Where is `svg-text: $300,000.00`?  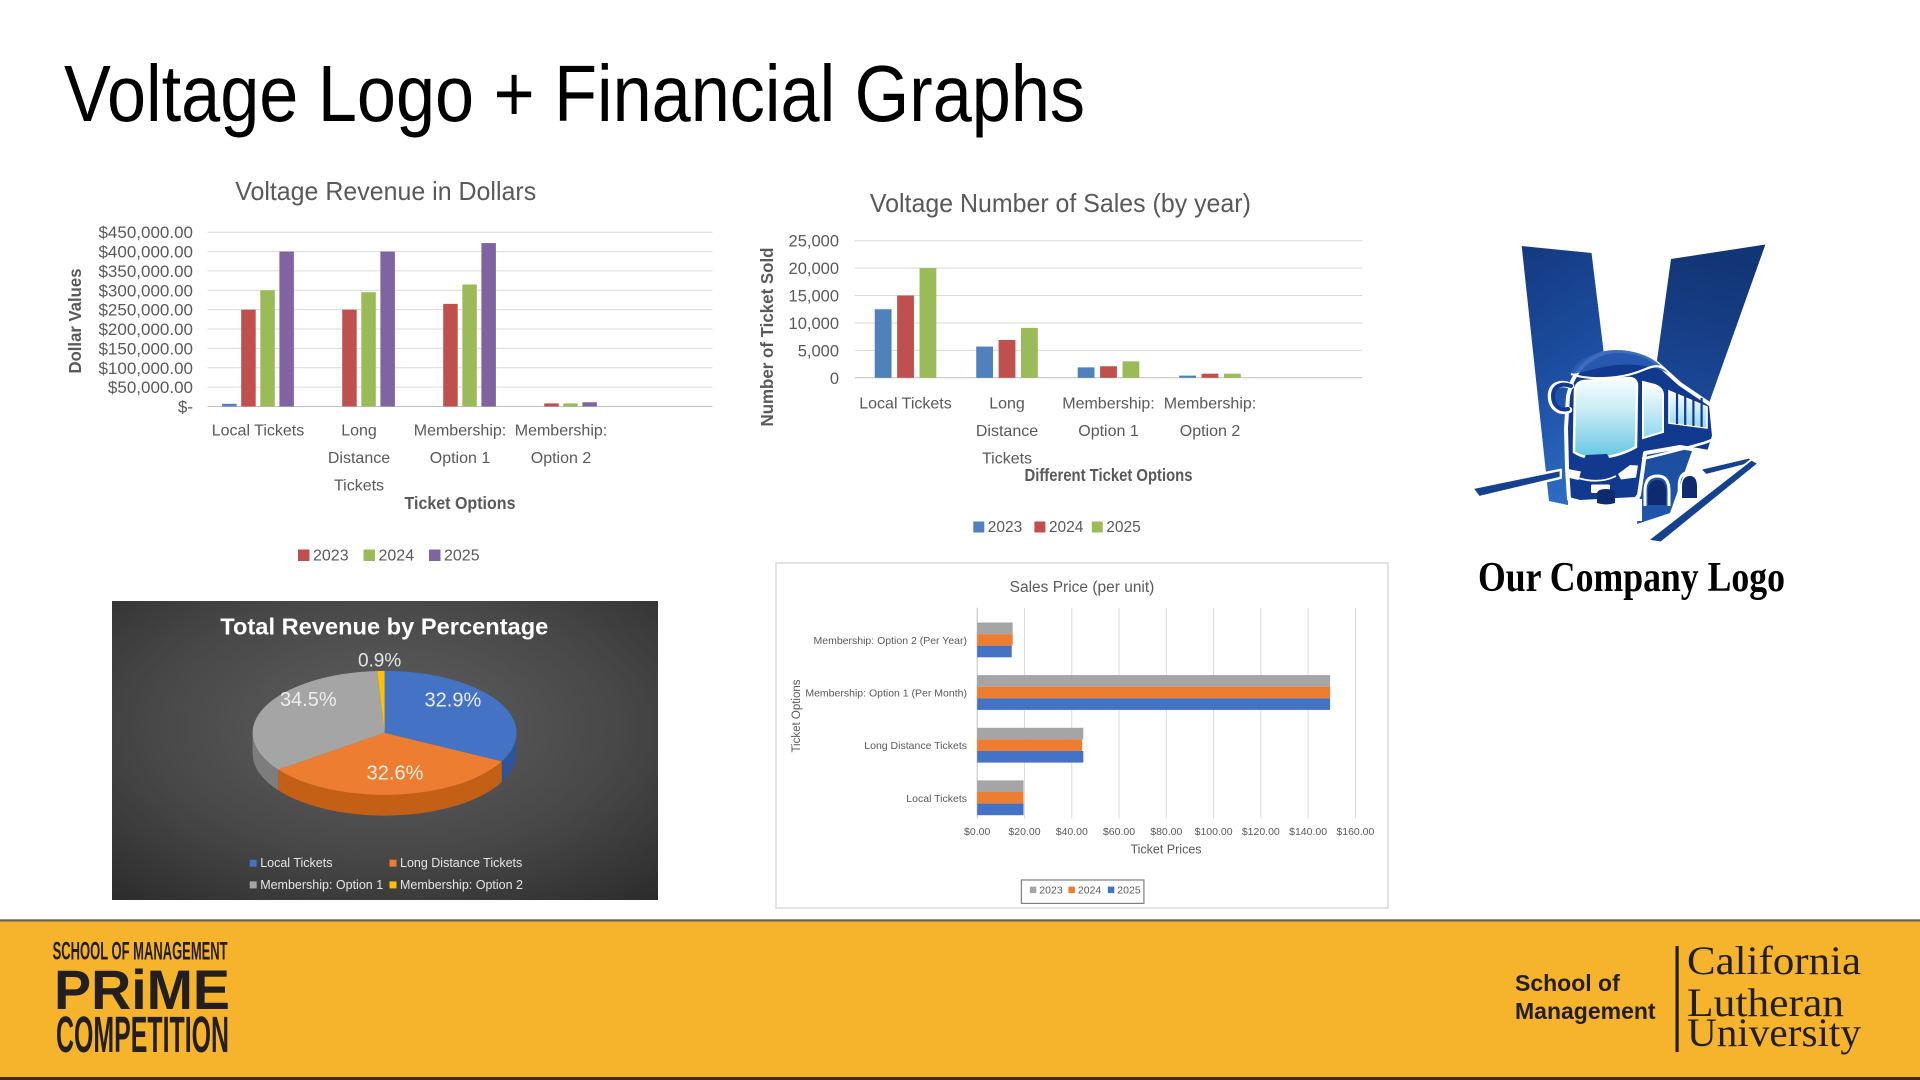 svg-text: $300,000.00 is located at coordinates (145, 290).